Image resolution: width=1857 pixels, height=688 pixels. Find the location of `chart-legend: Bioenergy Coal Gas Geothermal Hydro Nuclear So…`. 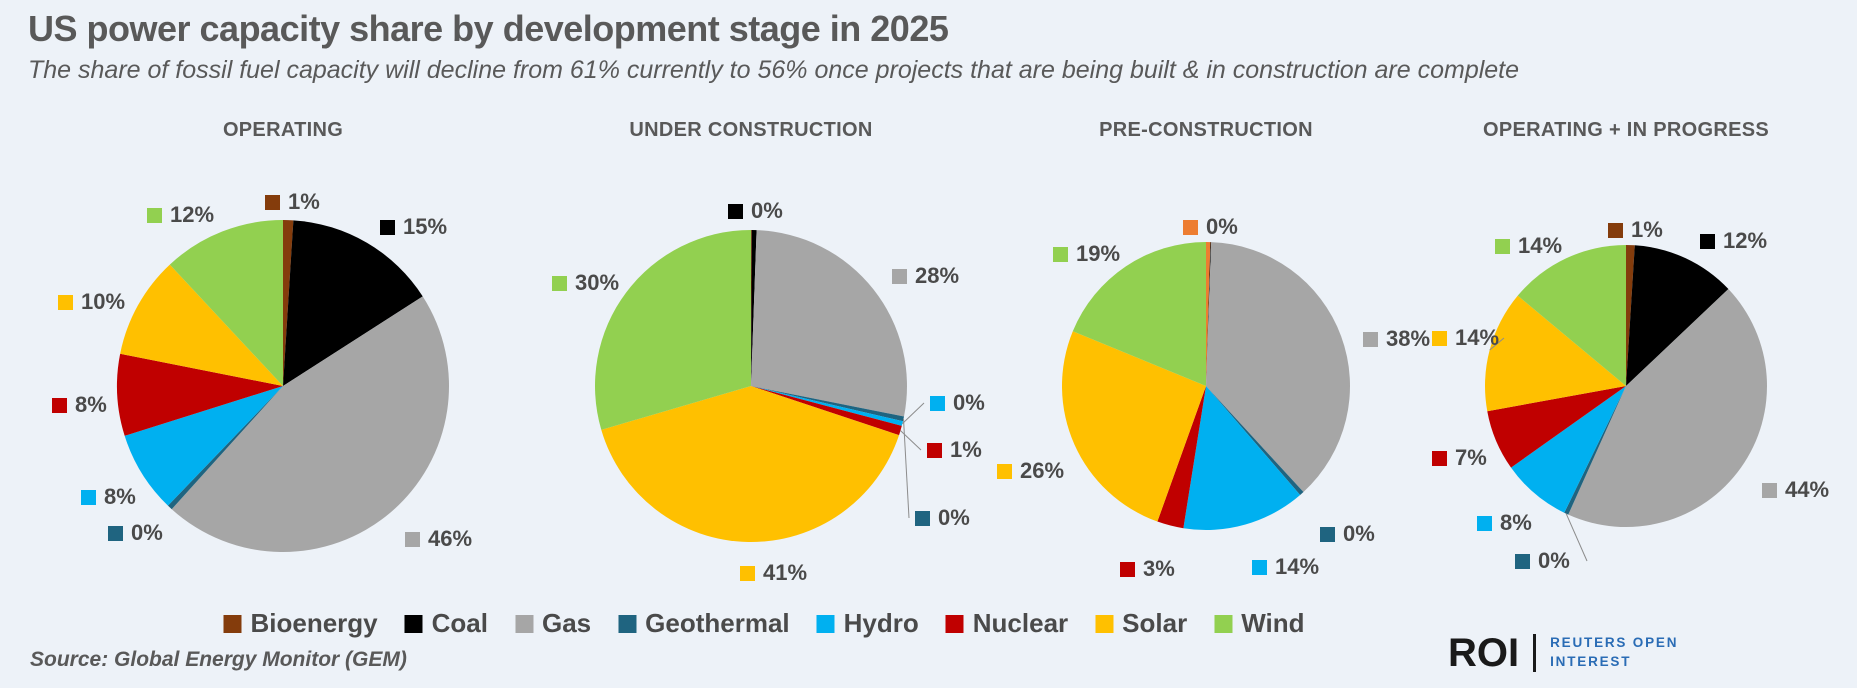

chart-legend: Bioenergy Coal Gas Geothermal Hydro Nuclear So… is located at coordinates (764, 623).